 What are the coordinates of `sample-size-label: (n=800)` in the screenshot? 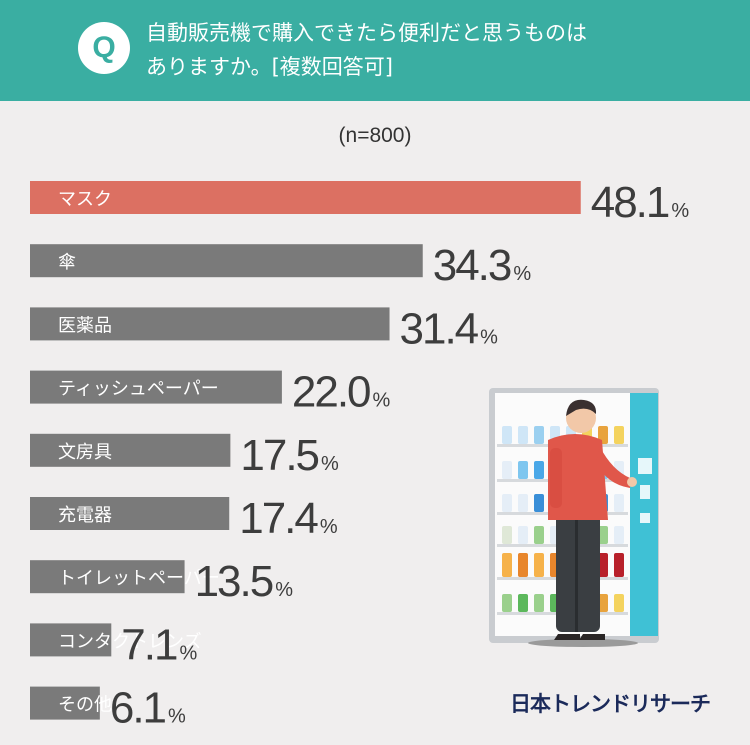 It's located at (375, 135).